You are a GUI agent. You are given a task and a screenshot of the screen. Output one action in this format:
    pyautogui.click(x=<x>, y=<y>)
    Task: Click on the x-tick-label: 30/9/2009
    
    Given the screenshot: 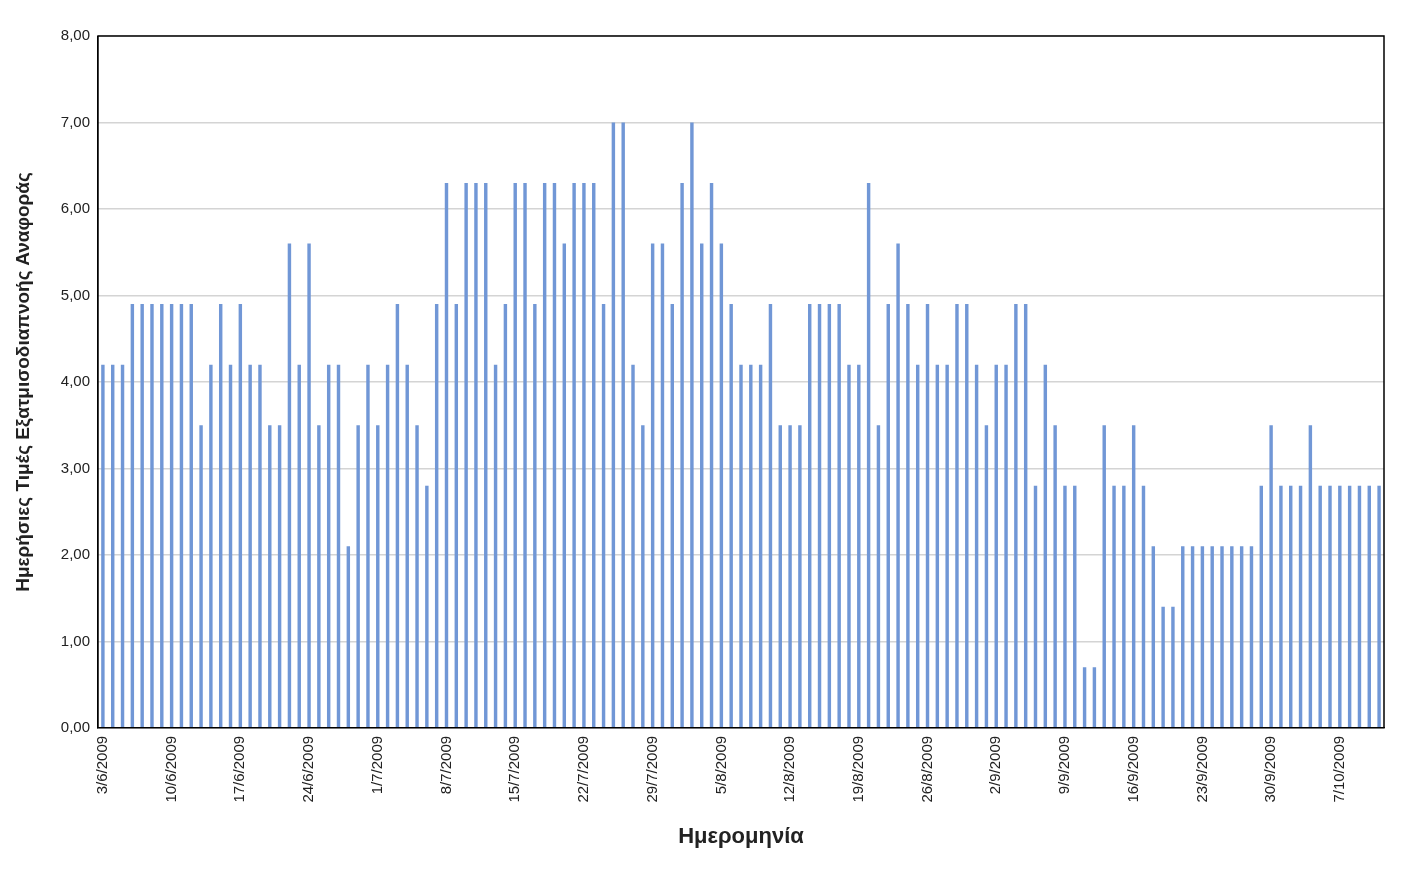 What is the action you would take?
    pyautogui.click(x=1270, y=769)
    